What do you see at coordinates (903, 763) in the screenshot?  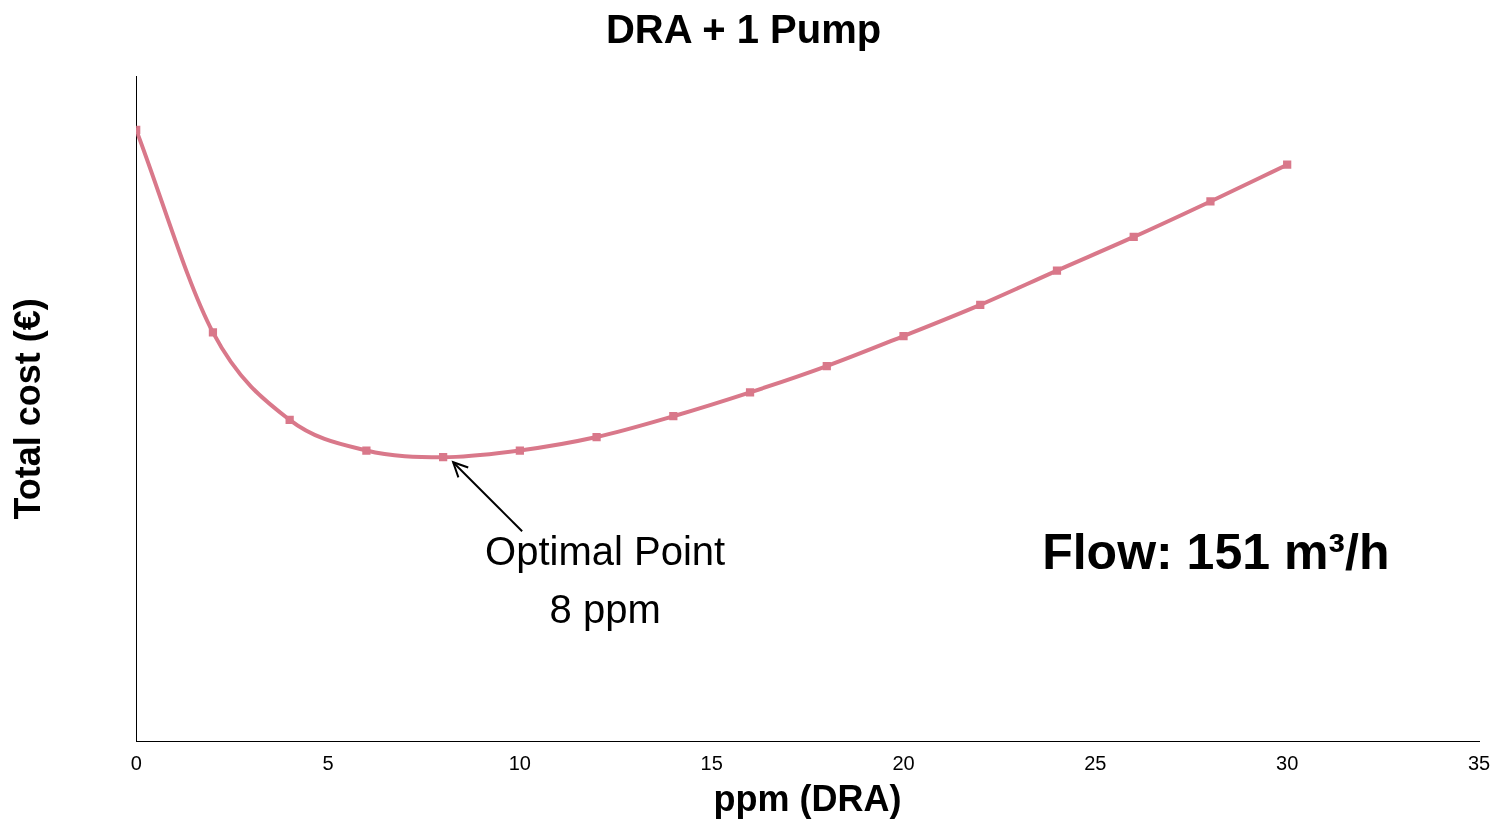 I see `x-tick-label: 20` at bounding box center [903, 763].